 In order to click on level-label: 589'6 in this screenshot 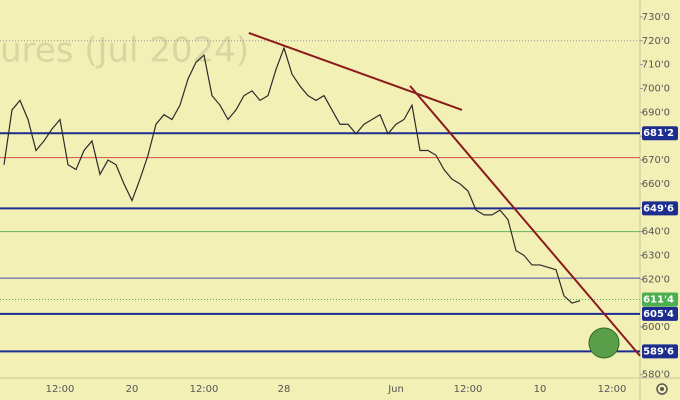, I will do `click(658, 351)`.